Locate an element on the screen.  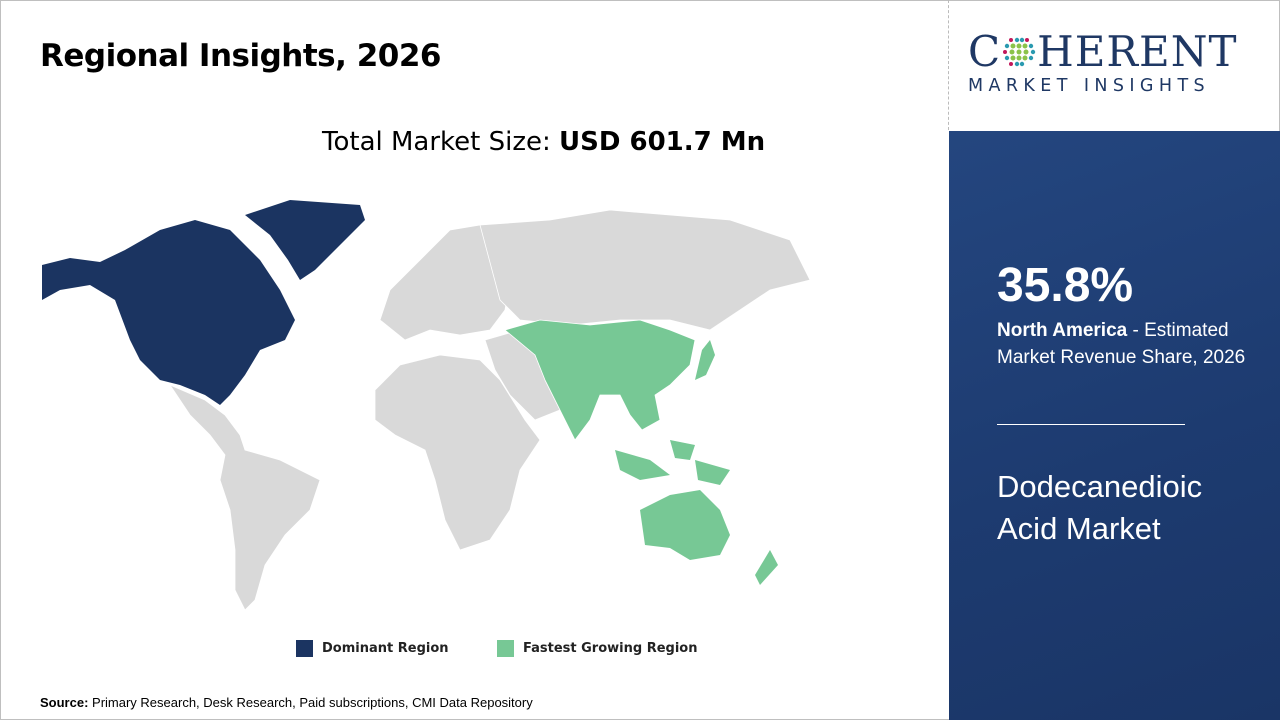
map-greenland is located at coordinates (305, 240).